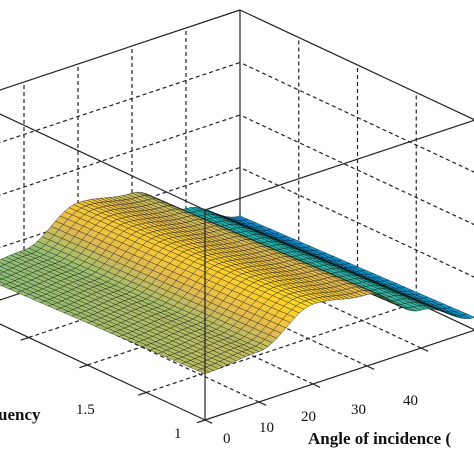  Describe the element at coordinates (85, 410) in the screenshot. I see `y-tick-label-1: 1.5` at that location.